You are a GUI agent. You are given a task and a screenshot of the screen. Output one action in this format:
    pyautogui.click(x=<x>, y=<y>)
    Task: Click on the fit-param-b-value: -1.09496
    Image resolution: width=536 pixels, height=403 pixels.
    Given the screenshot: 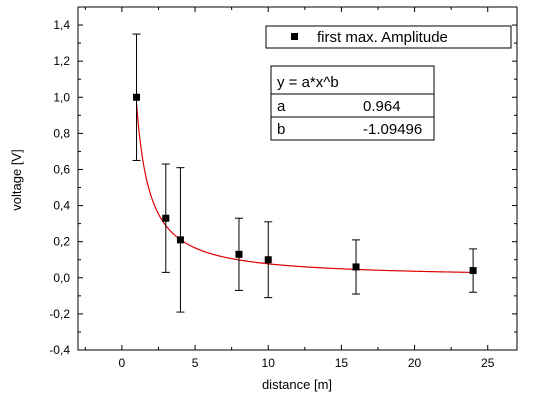 What is the action you would take?
    pyautogui.click(x=392, y=129)
    